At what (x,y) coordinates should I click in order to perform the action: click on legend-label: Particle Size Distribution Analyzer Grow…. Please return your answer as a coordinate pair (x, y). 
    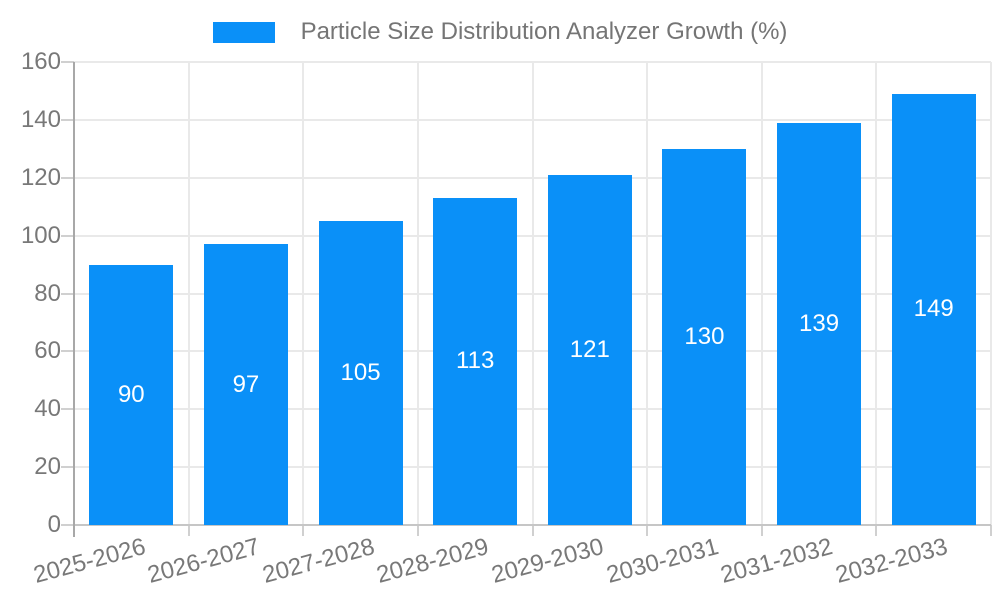
    Looking at the image, I should click on (544, 31).